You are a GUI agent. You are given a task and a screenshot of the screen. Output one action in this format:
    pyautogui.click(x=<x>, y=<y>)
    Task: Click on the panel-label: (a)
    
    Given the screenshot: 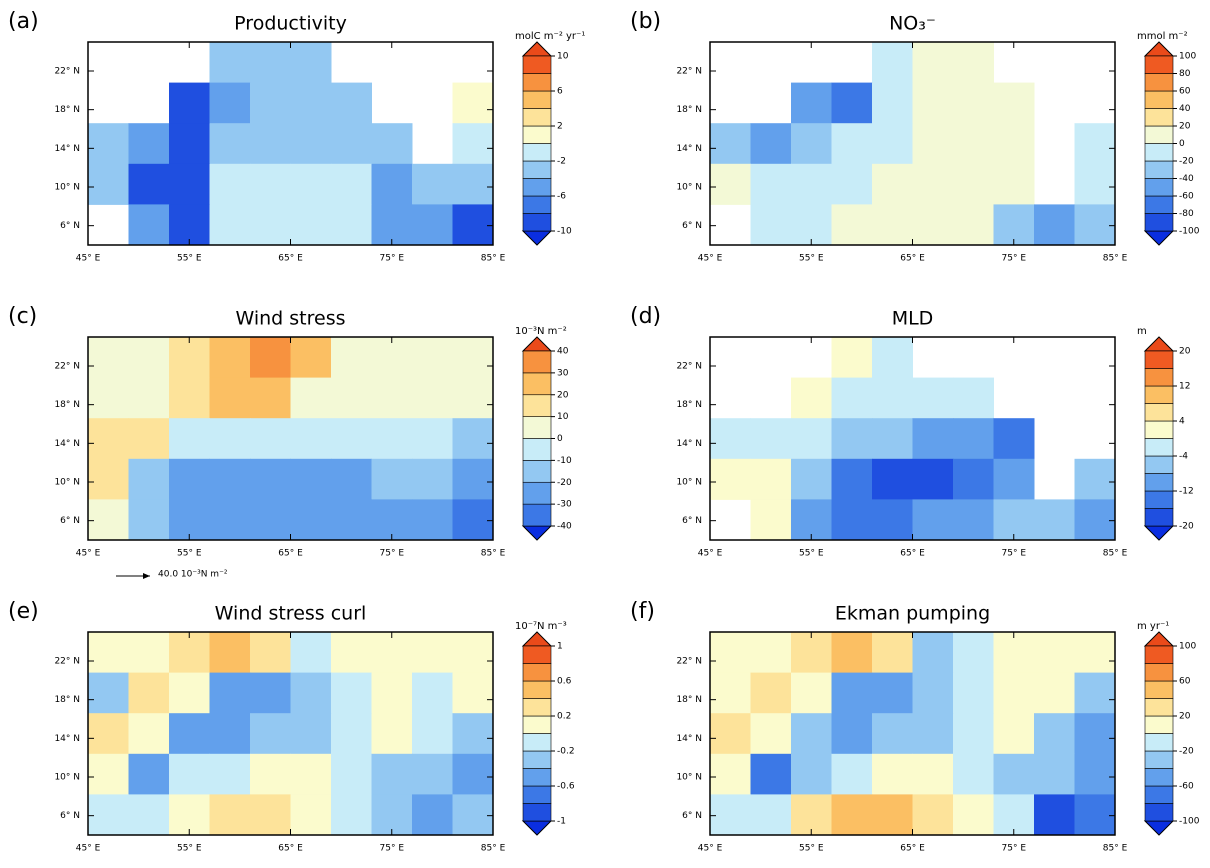 What is the action you would take?
    pyautogui.click(x=23, y=21)
    